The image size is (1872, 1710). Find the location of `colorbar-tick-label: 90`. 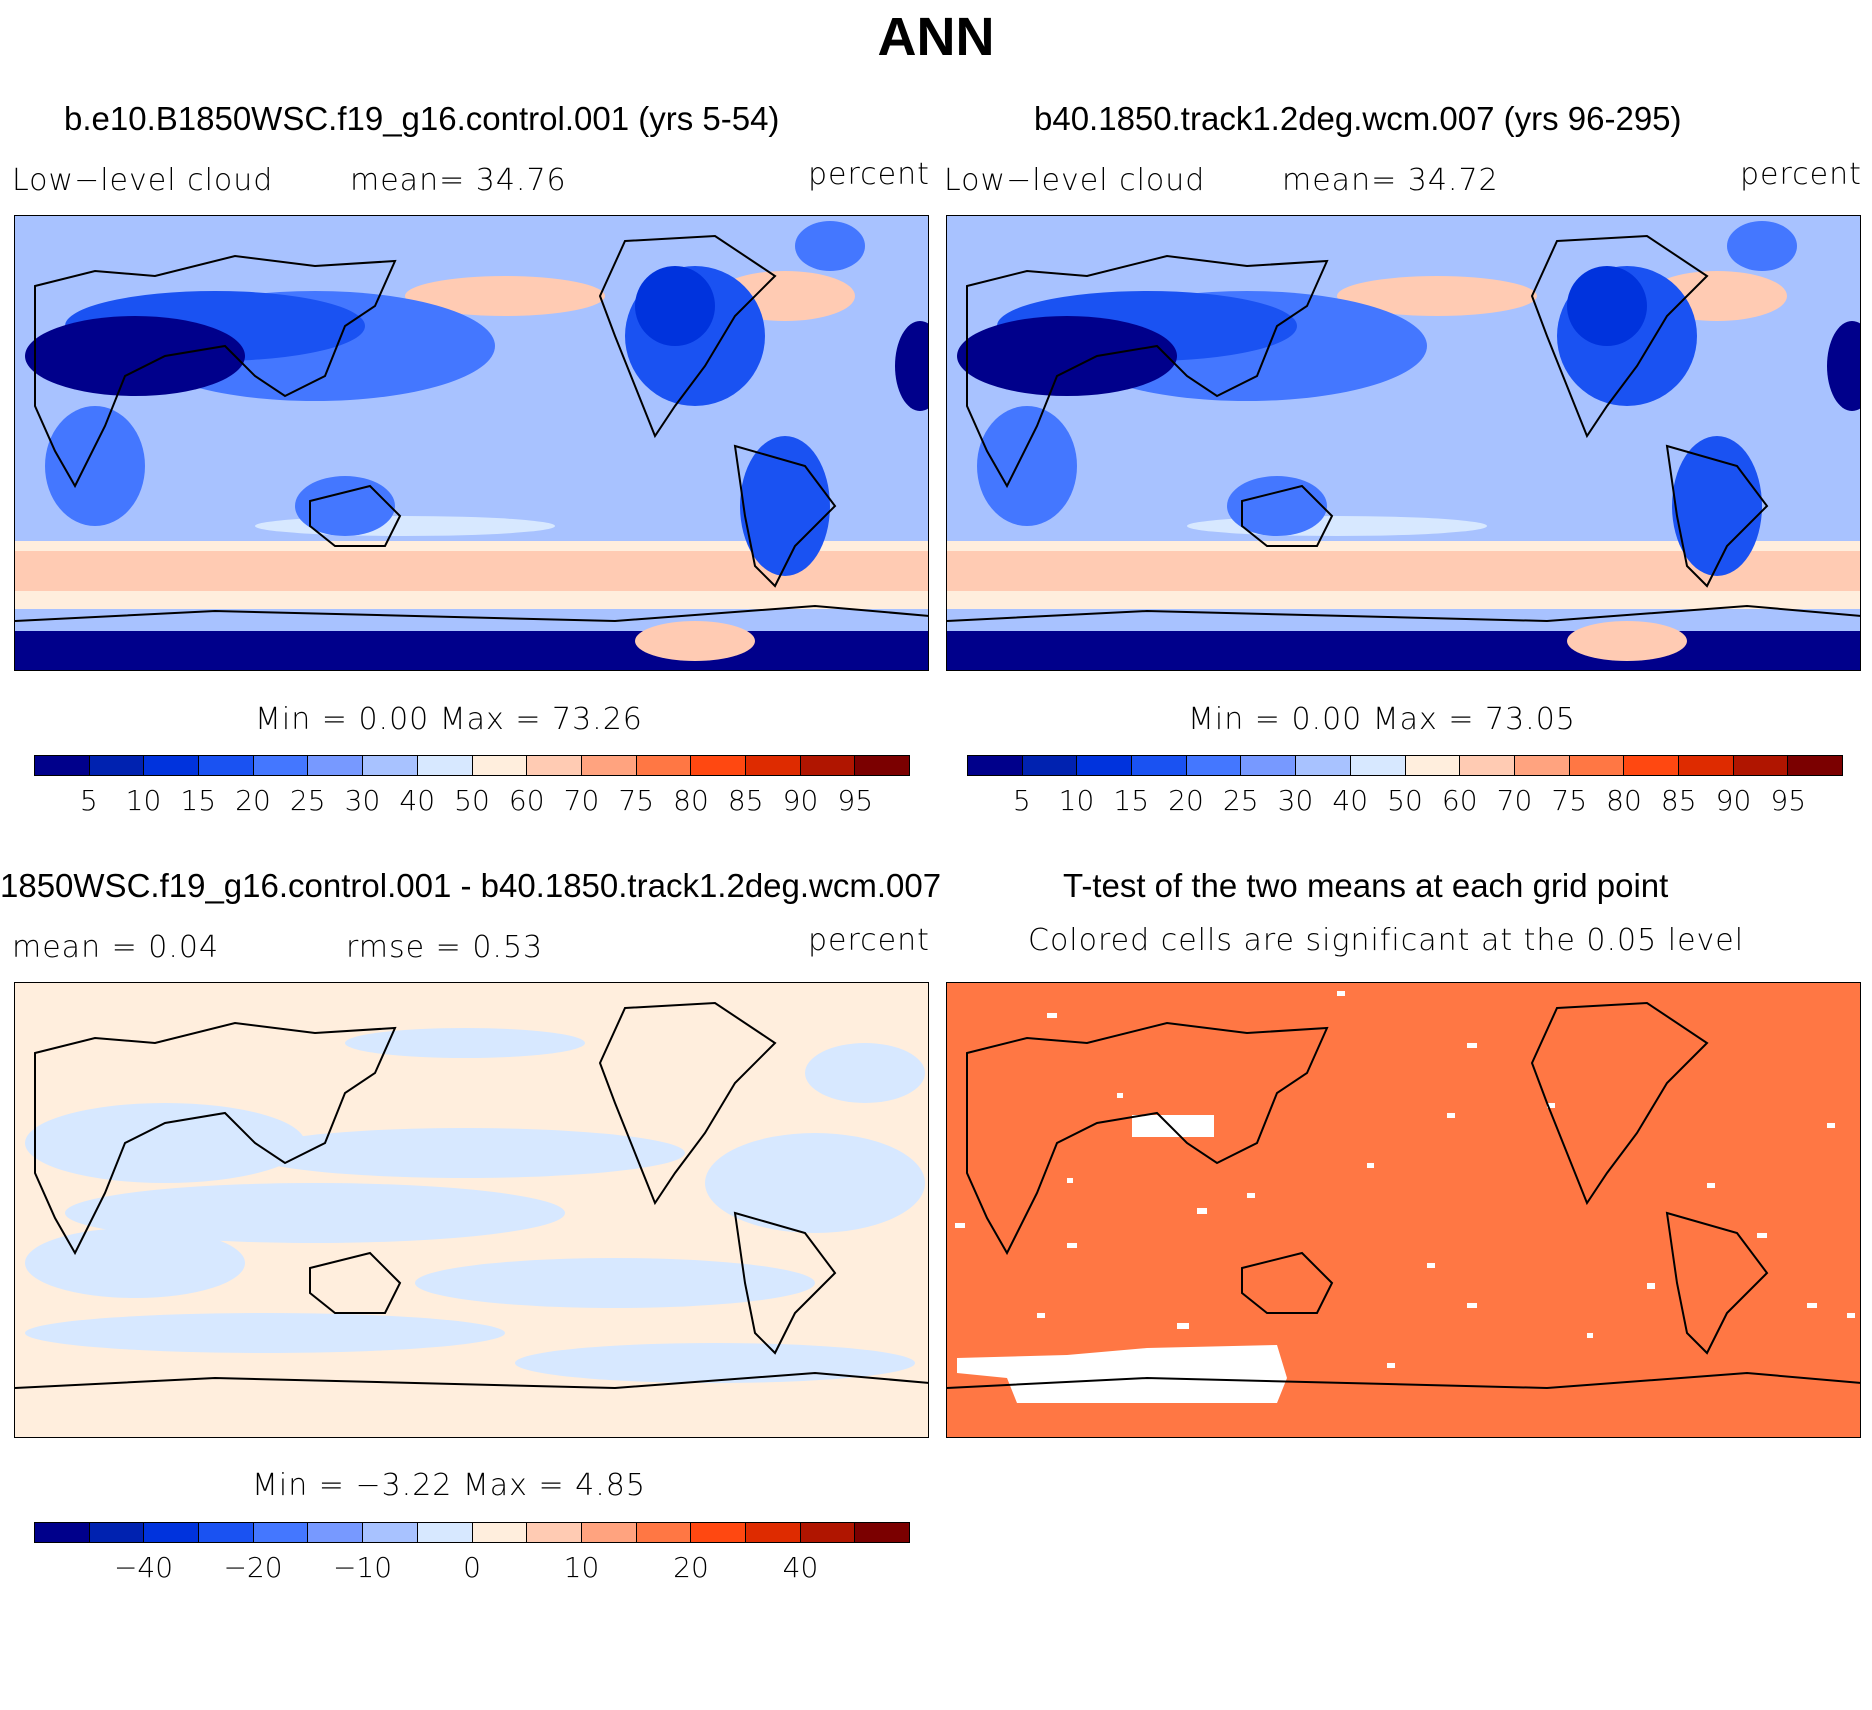

colorbar-tick-label: 90 is located at coordinates (800, 800).